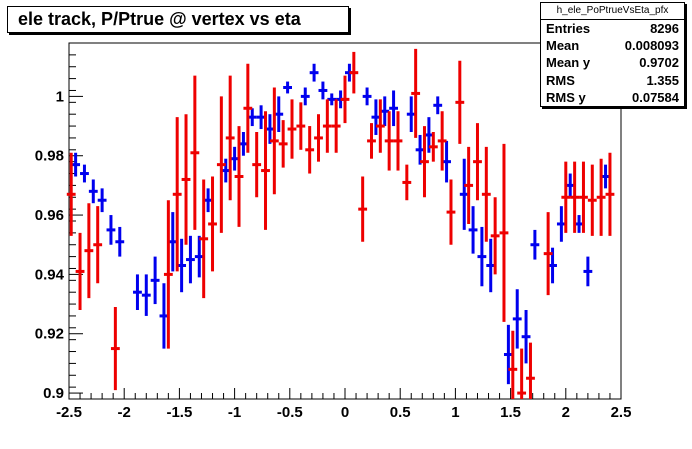  Describe the element at coordinates (612, 11) in the screenshot. I see `stats-name: h_ele_PoPtrueVsEta_pfx` at that location.